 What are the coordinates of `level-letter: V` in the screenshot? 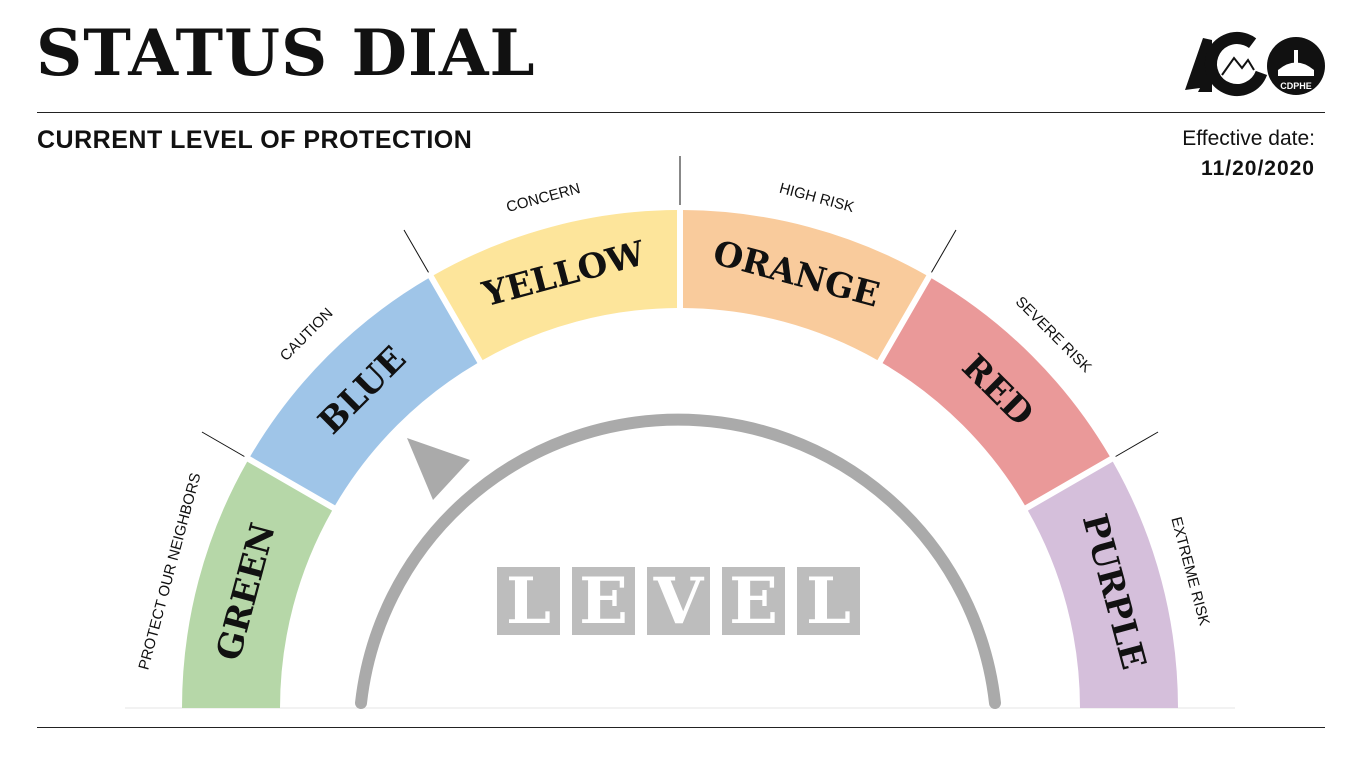 It's located at (679, 601).